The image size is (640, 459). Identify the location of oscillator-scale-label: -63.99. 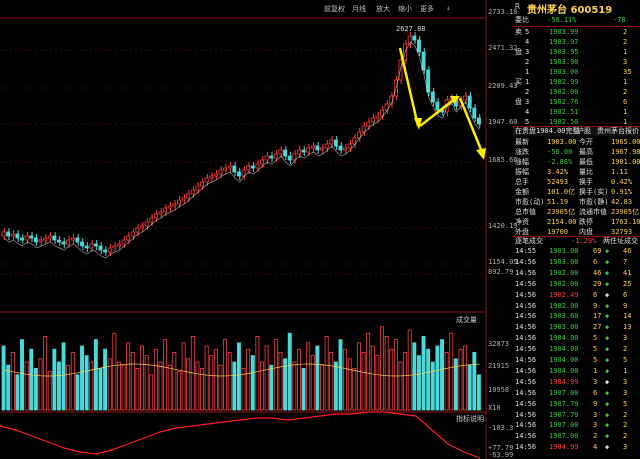
(501, 455).